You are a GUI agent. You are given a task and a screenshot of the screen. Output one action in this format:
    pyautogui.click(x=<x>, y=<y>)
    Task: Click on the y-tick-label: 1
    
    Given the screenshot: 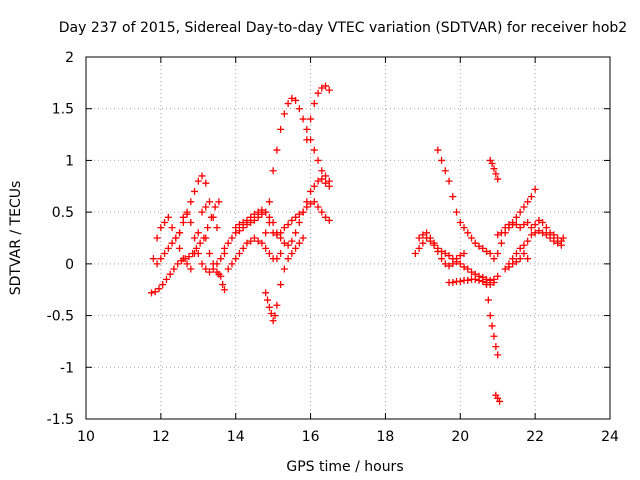 What is the action you would take?
    pyautogui.click(x=69, y=161)
    